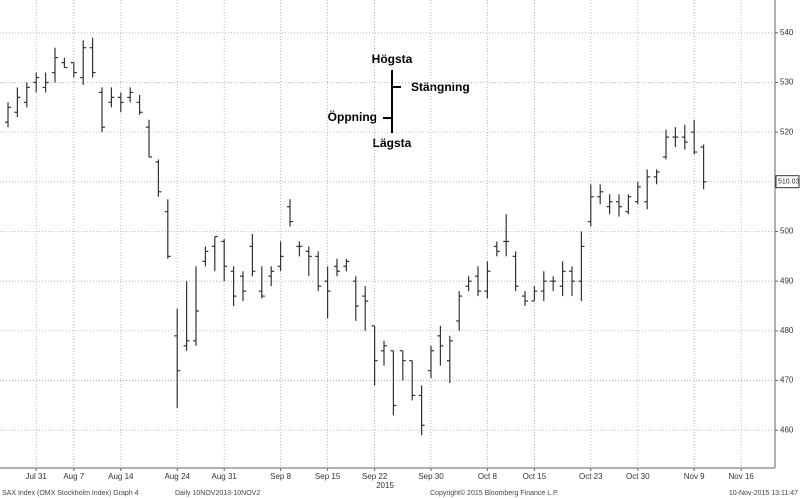  I want to click on x-tick-label: Aug 31, so click(225, 476).